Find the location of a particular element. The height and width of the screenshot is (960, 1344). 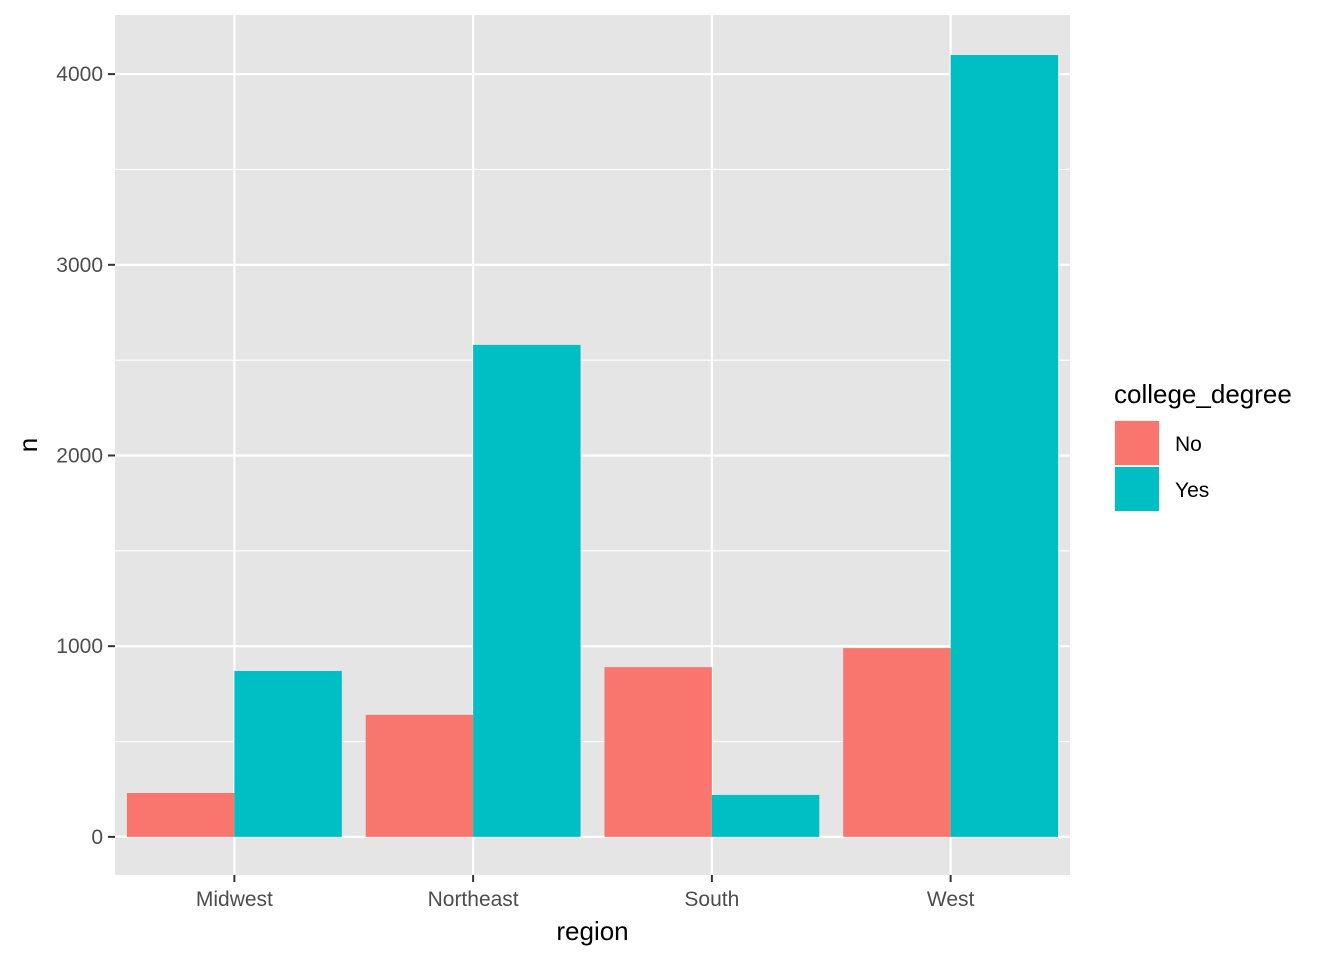

legend-label-no: No is located at coordinates (1188, 444).